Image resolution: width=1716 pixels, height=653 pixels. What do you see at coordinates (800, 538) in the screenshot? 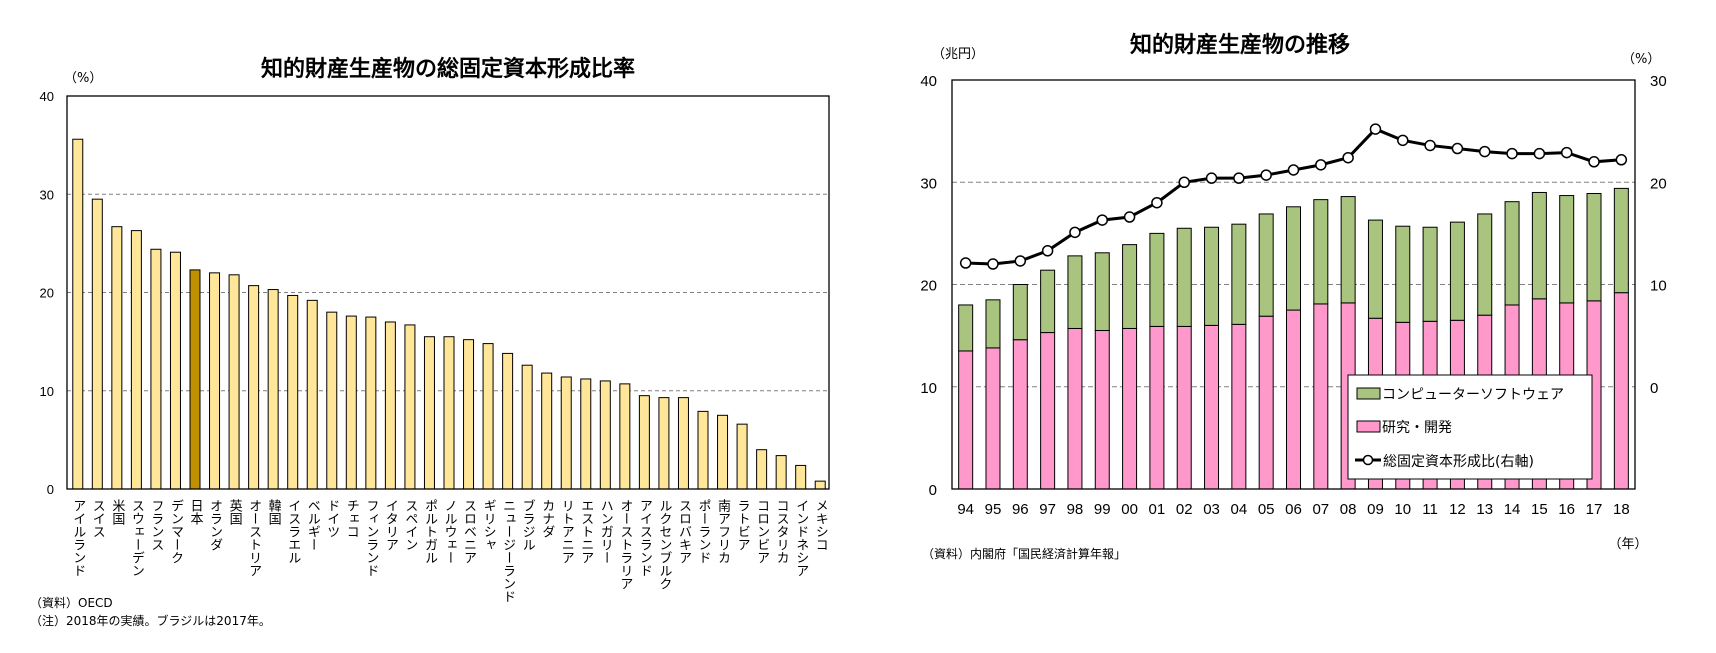
I see `left-category-label: インドネシア` at bounding box center [800, 538].